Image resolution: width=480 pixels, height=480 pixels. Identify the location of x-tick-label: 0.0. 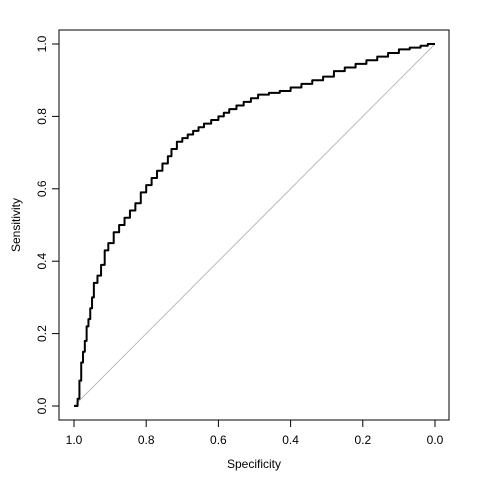
(435, 440).